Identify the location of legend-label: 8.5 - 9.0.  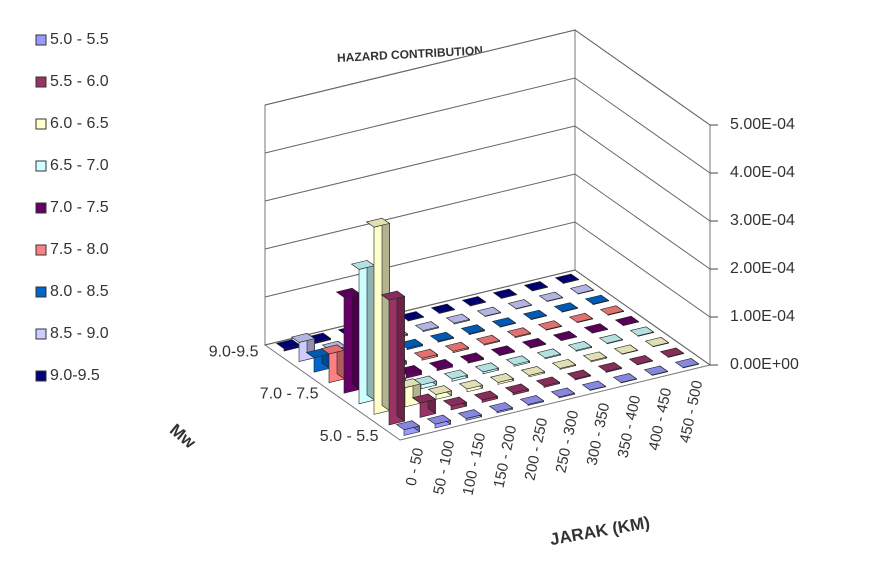
(79, 333).